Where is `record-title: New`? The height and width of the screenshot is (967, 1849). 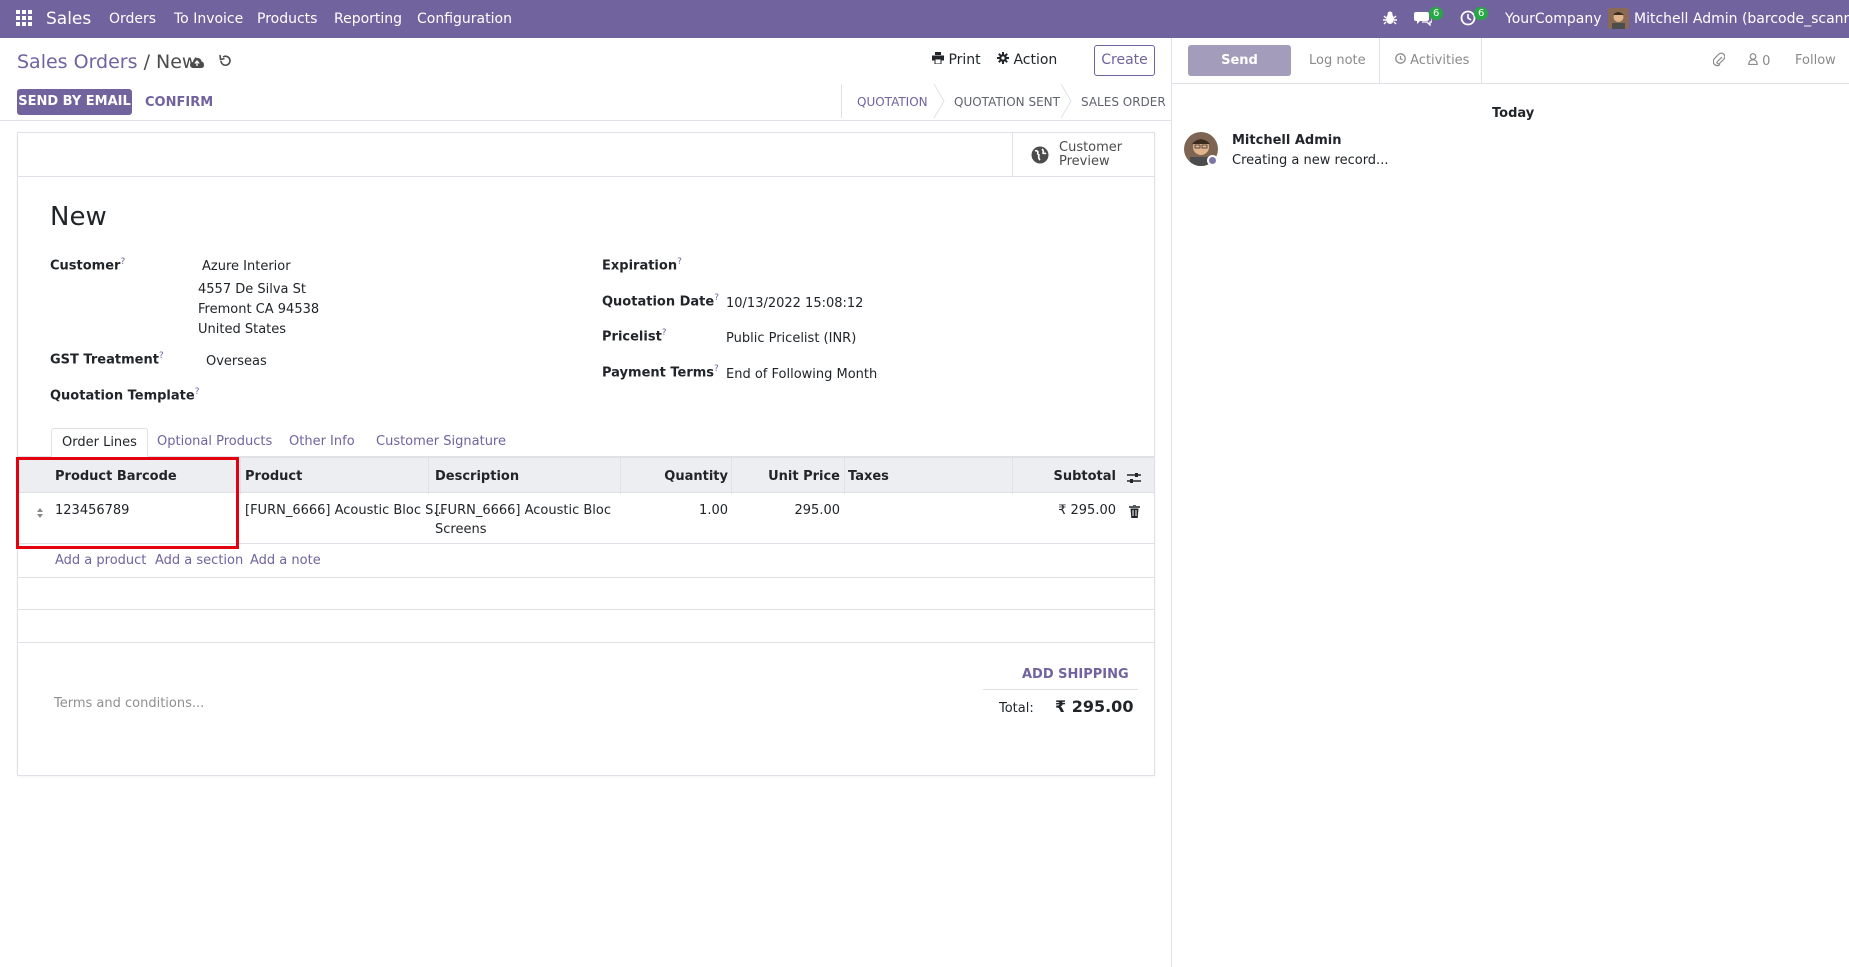 record-title: New is located at coordinates (78, 217).